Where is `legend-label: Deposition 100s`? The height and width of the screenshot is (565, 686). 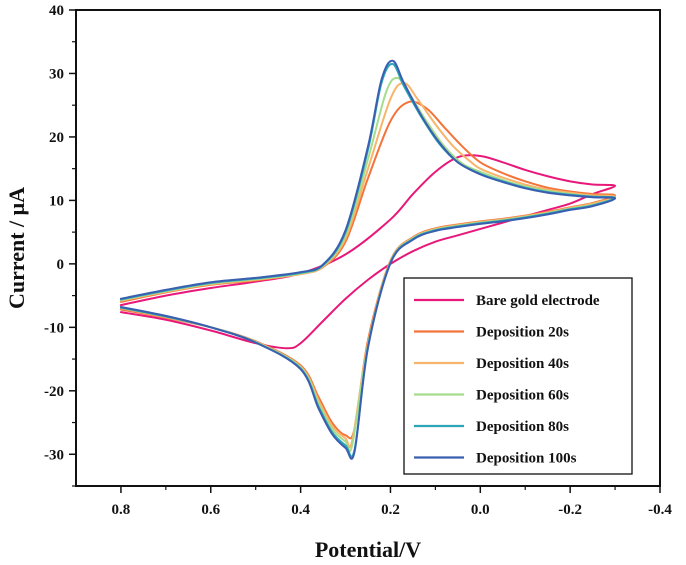 legend-label: Deposition 100s is located at coordinates (526, 459).